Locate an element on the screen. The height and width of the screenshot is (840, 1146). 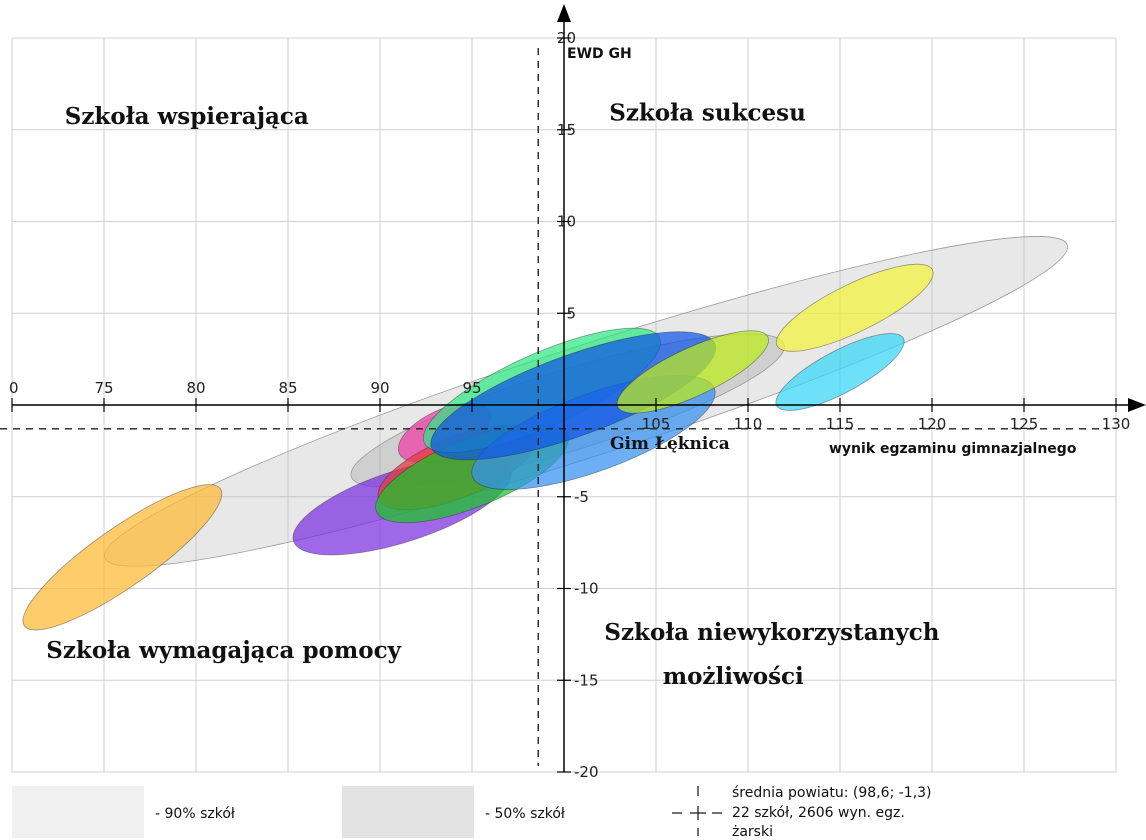
x-tick-label: 0 is located at coordinates (14, 388).